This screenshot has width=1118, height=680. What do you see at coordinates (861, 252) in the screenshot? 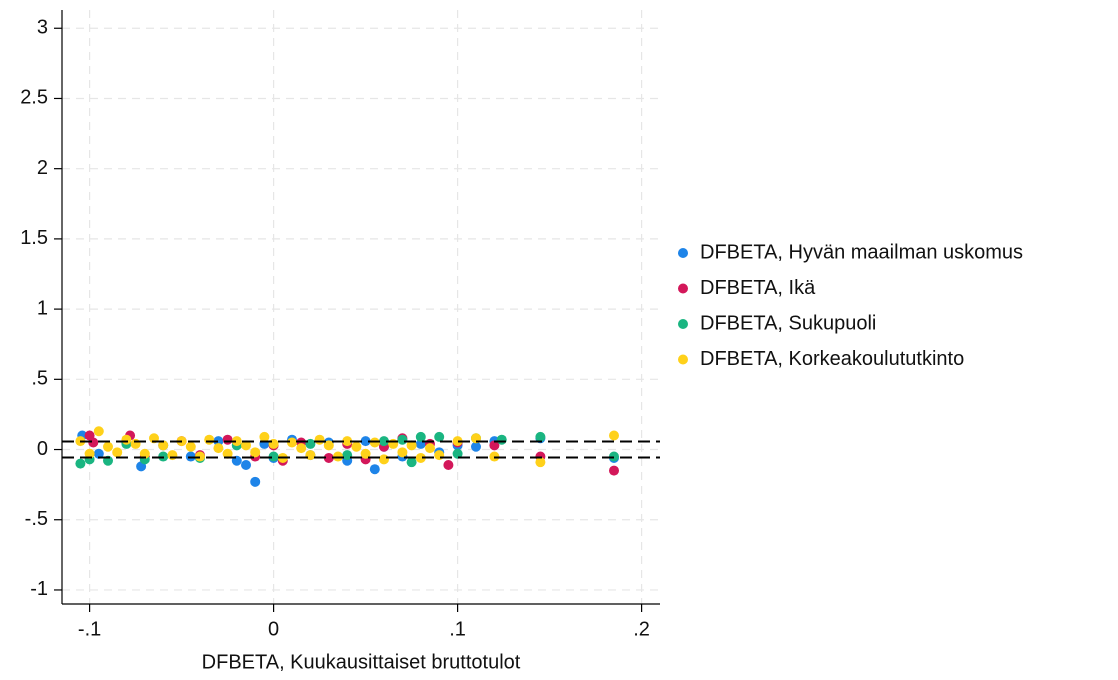
I see `legend-label: DFBETA, Hyvän maailman uskomus` at bounding box center [861, 252].